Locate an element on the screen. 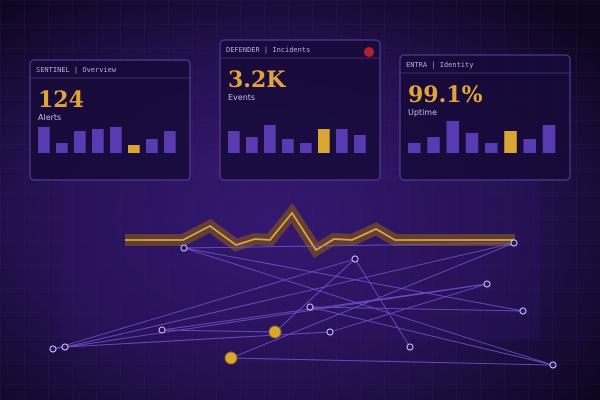 The image size is (600, 400). card-label: Alerts is located at coordinates (49, 117).